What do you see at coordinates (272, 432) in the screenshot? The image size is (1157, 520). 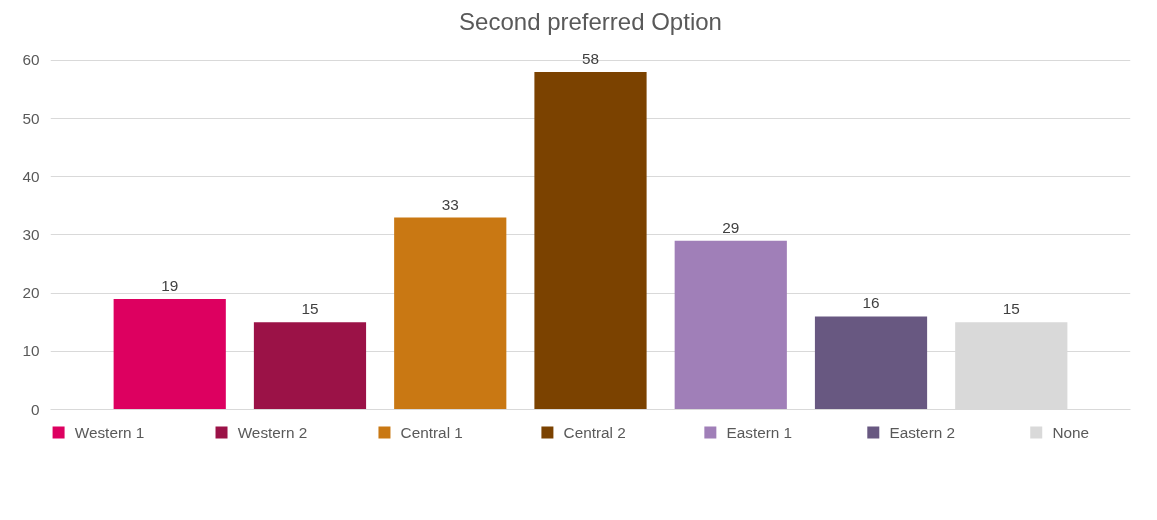 I see `legend-label: Western 2` at bounding box center [272, 432].